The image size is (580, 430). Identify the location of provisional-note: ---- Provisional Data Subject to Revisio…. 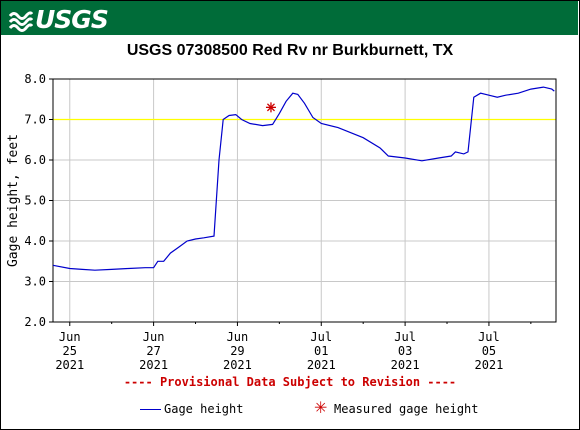
(290, 382).